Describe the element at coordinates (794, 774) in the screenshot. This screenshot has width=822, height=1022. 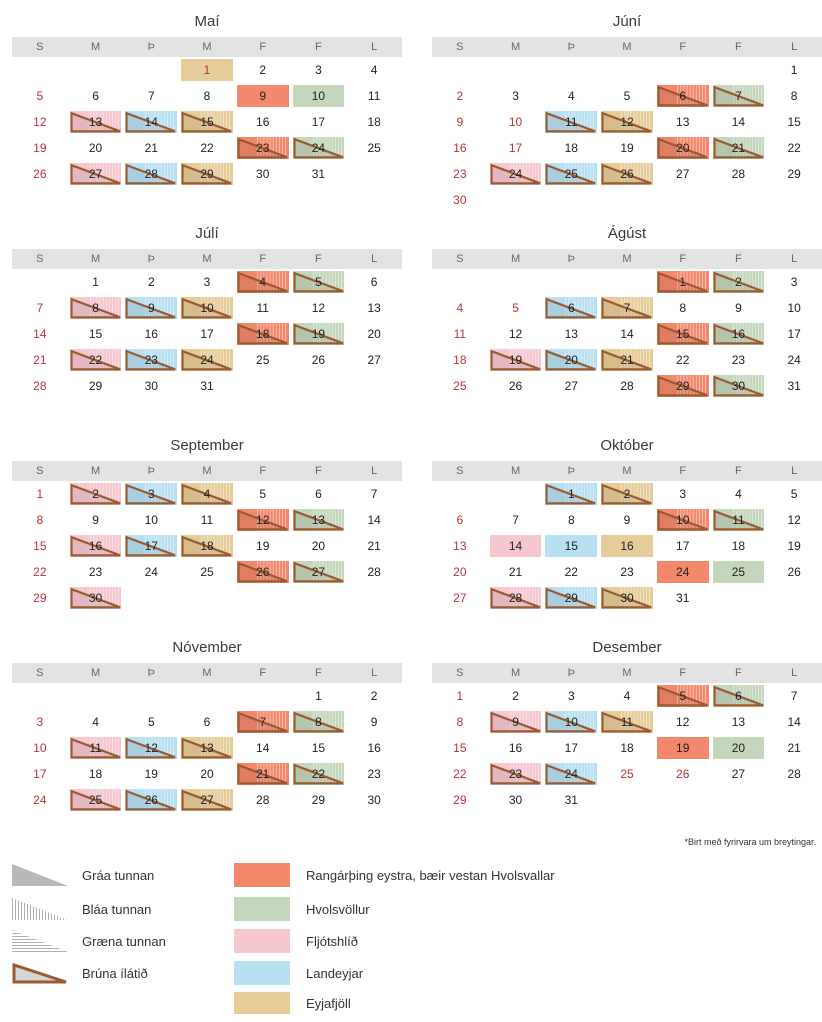
I see `day-number: 28` at that location.